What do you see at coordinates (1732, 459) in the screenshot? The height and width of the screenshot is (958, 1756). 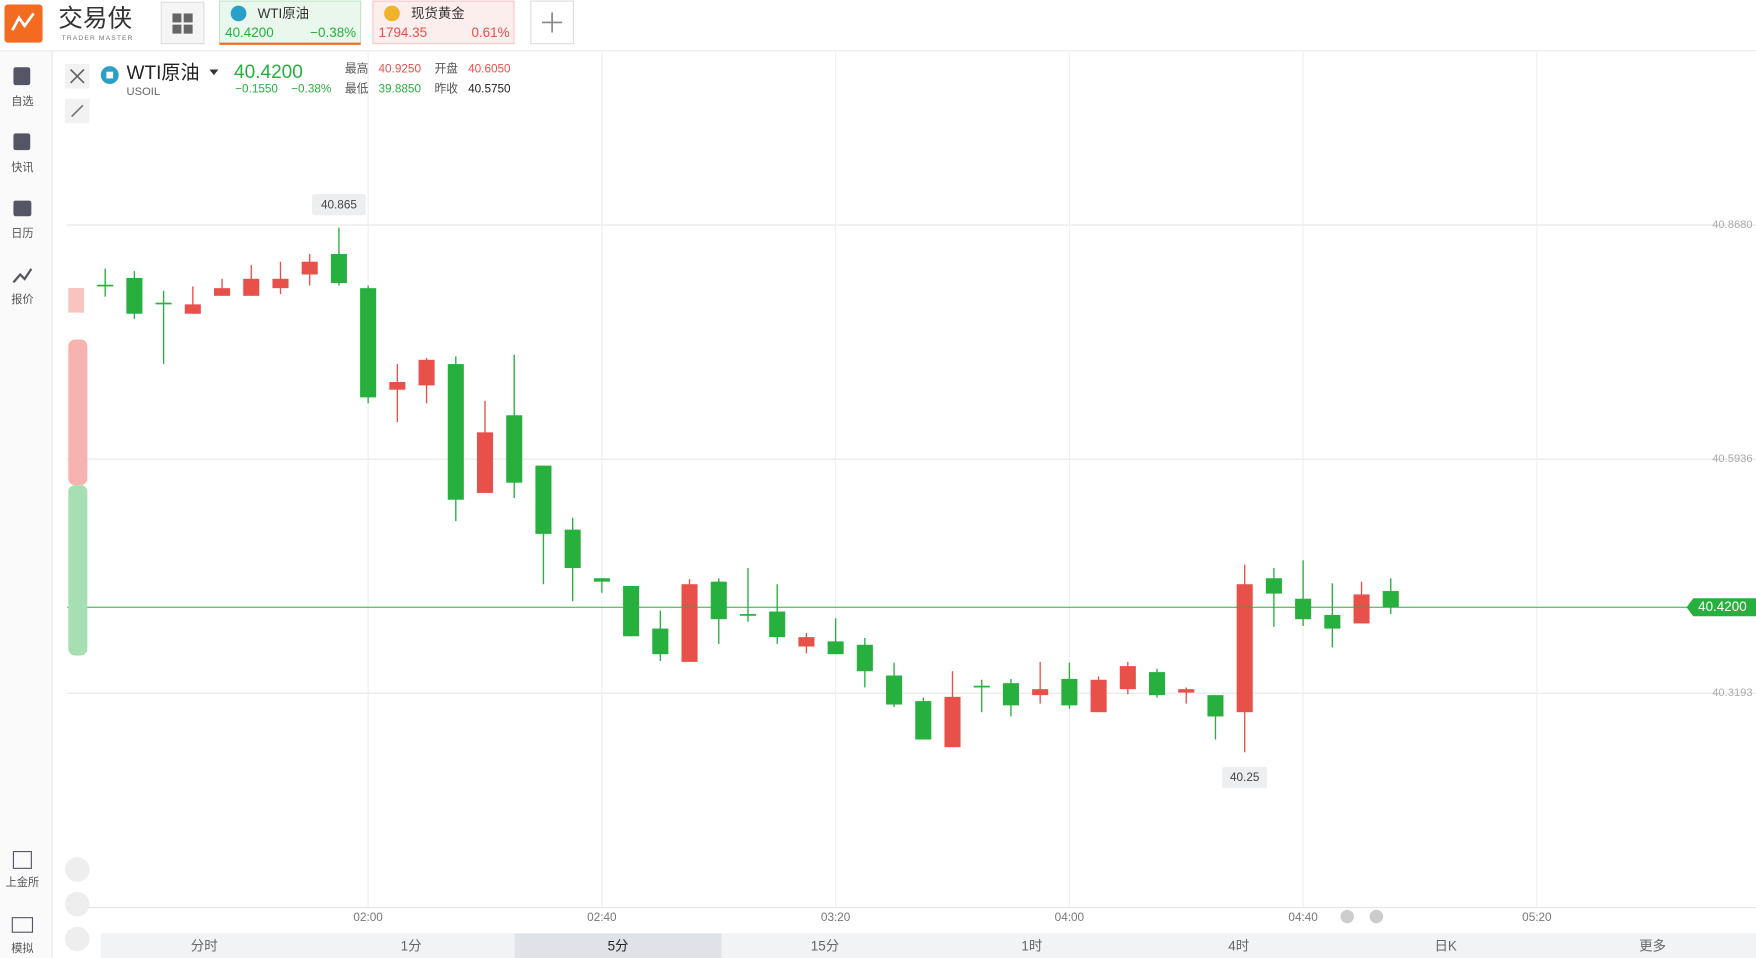 I see `y-tick-label: 40.5936` at bounding box center [1732, 459].